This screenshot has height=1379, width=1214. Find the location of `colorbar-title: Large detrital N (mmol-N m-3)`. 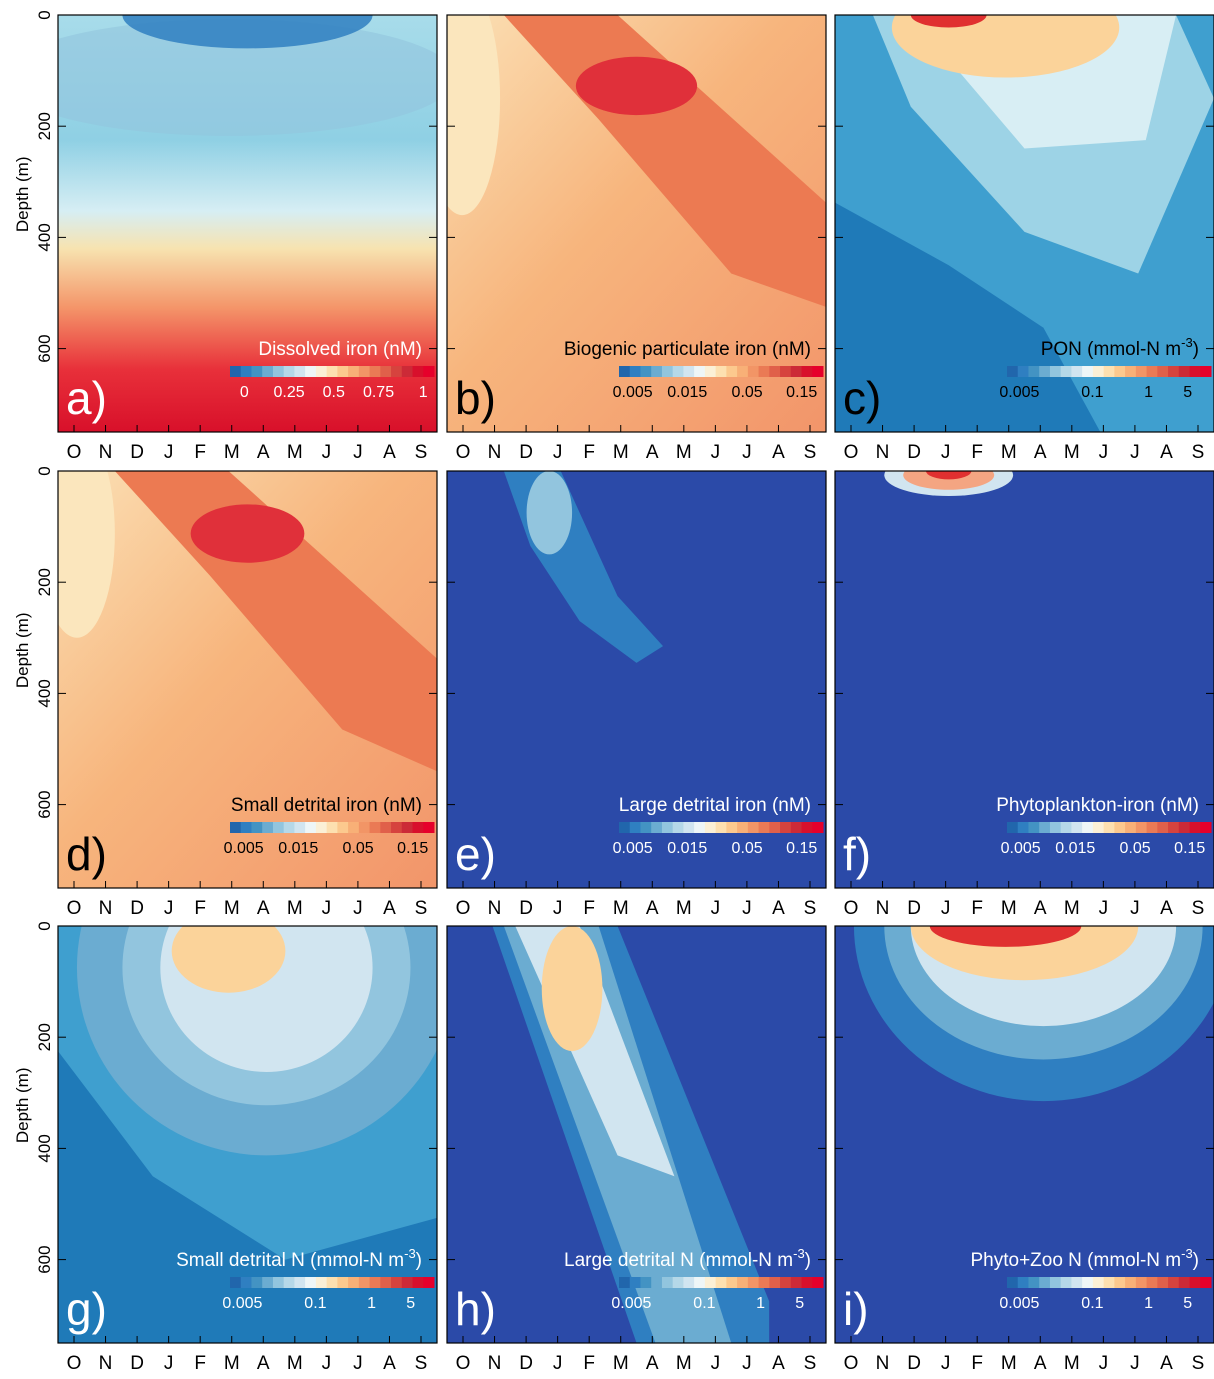

colorbar-title: Large detrital N (mmol-N m-3) is located at coordinates (687, 1258).